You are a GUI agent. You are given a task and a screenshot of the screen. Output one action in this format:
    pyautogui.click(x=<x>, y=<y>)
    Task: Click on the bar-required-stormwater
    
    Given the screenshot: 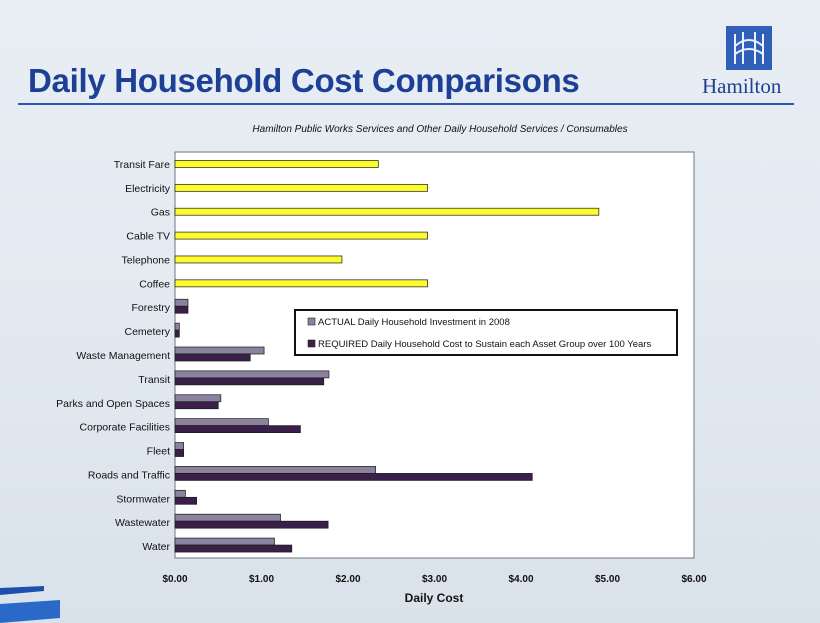 What is the action you would take?
    pyautogui.click(x=185, y=500)
    